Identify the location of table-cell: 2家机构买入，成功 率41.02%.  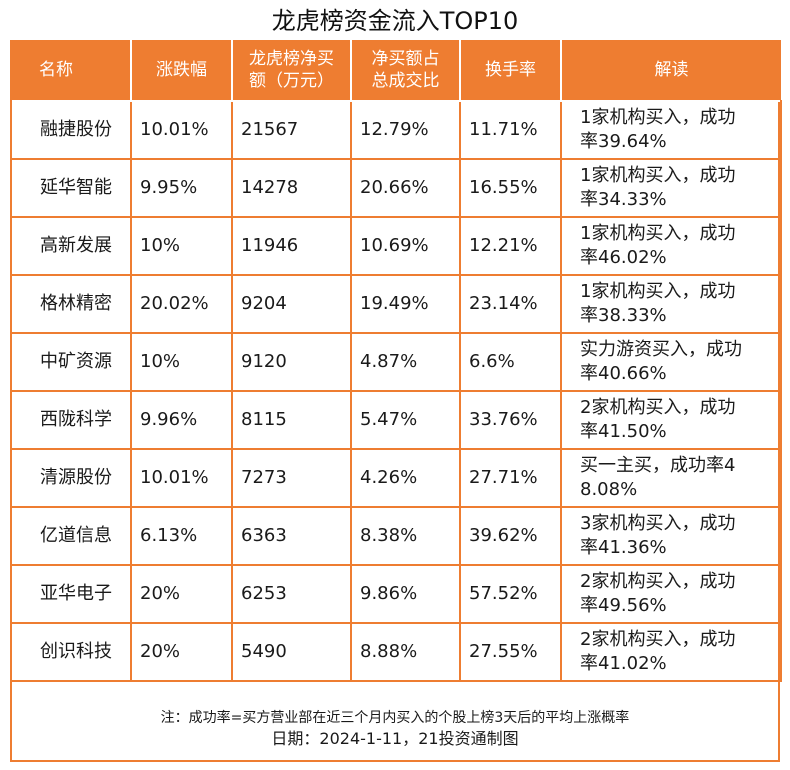
(671, 652).